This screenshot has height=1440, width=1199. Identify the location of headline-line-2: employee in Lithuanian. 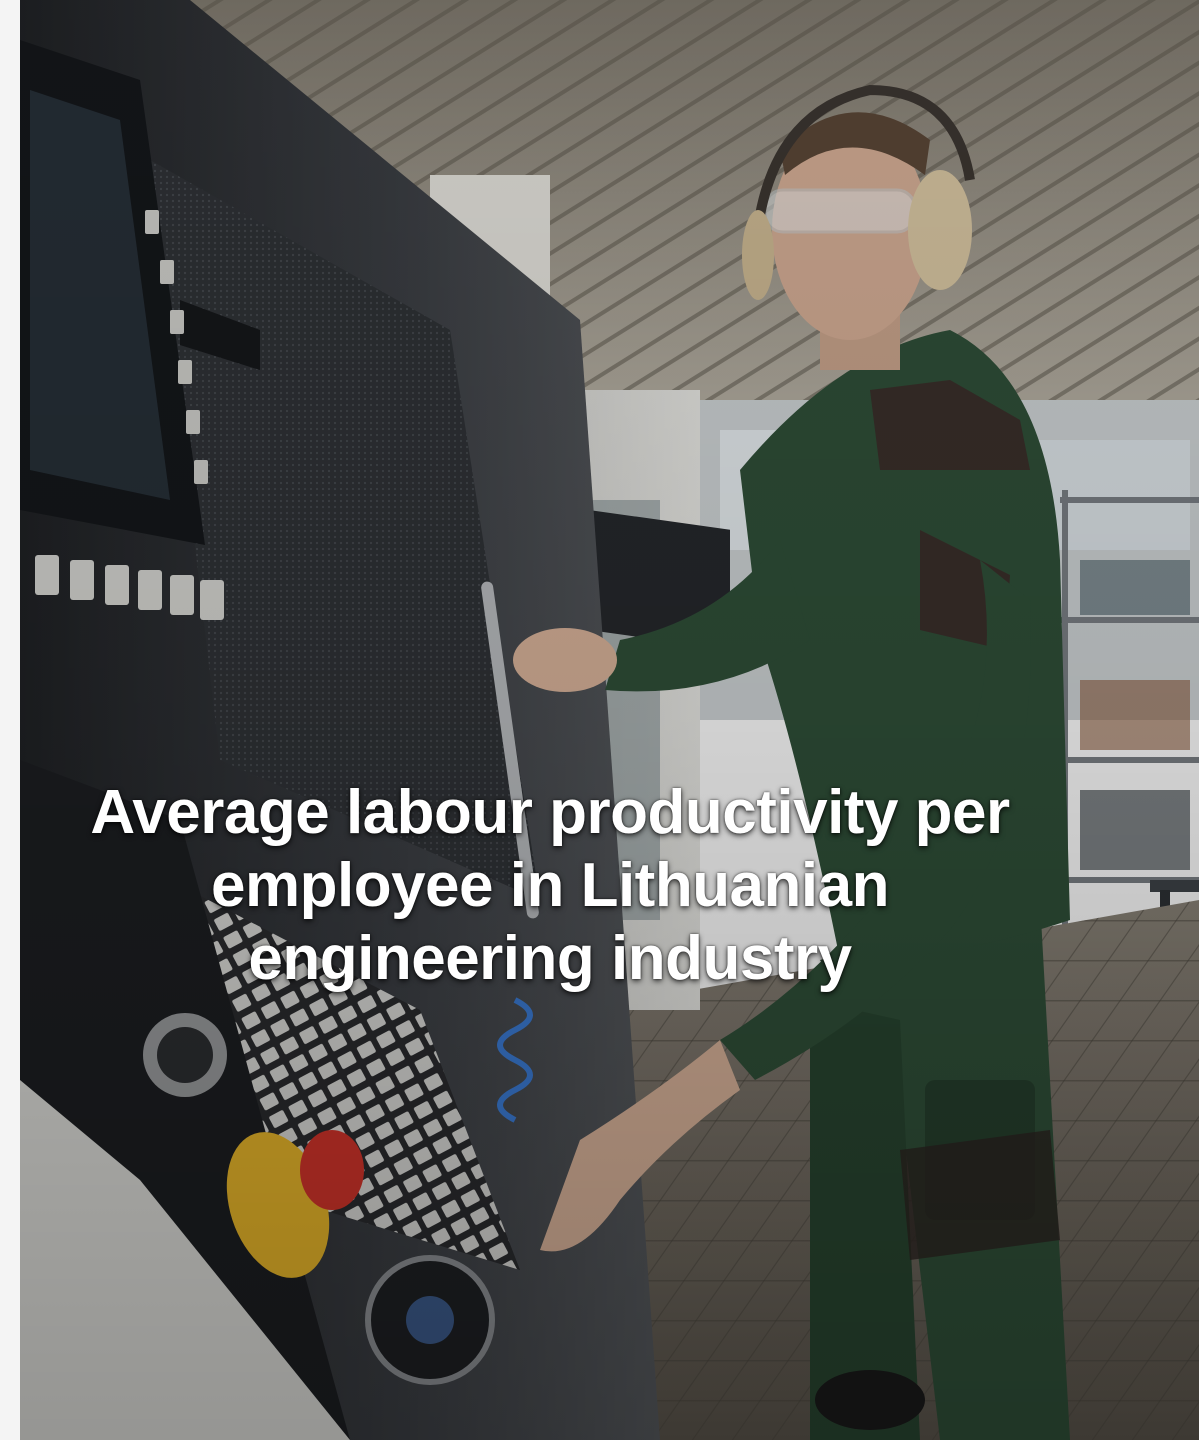
(550, 885).